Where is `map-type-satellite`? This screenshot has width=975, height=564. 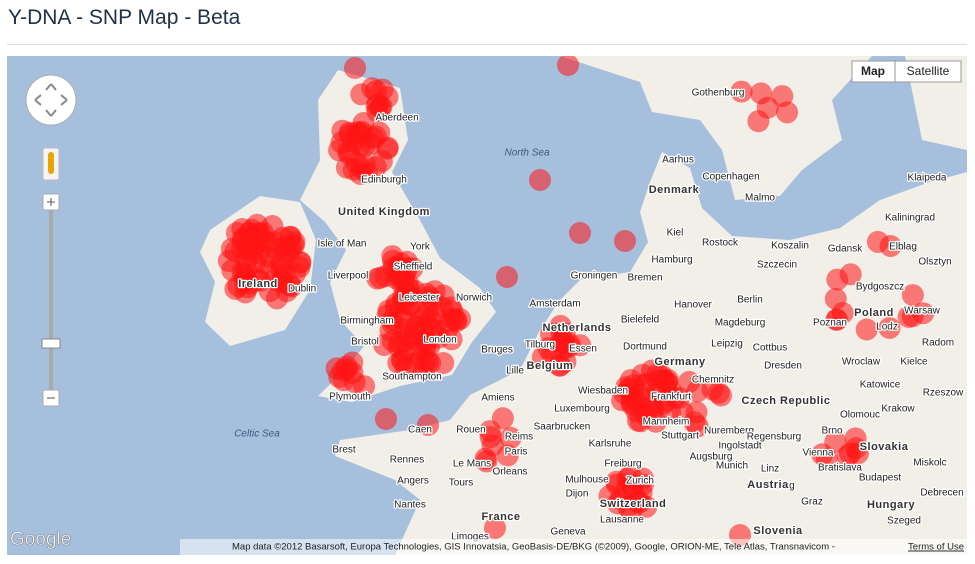 map-type-satellite is located at coordinates (928, 71).